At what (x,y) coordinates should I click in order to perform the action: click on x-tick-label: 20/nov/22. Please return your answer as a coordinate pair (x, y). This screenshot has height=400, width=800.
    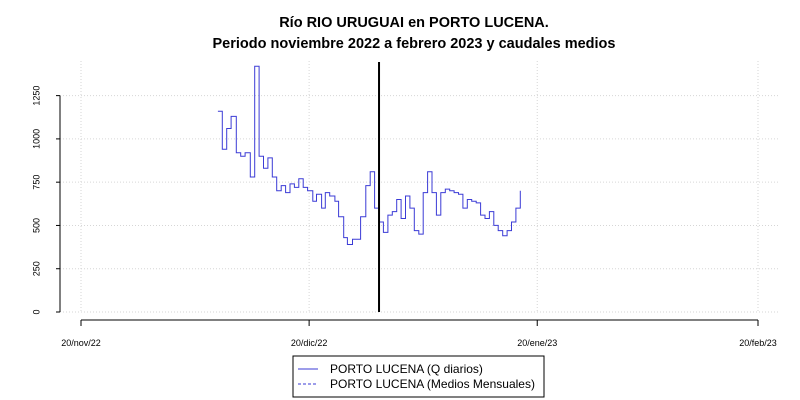
    Looking at the image, I should click on (81, 343).